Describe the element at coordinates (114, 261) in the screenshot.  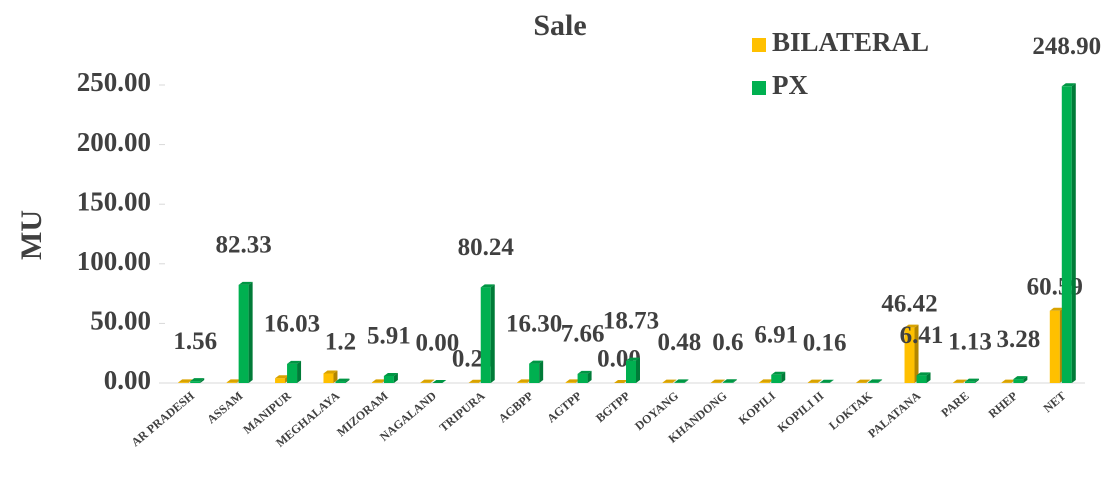
I see `y-tick-label: 100.00` at that location.